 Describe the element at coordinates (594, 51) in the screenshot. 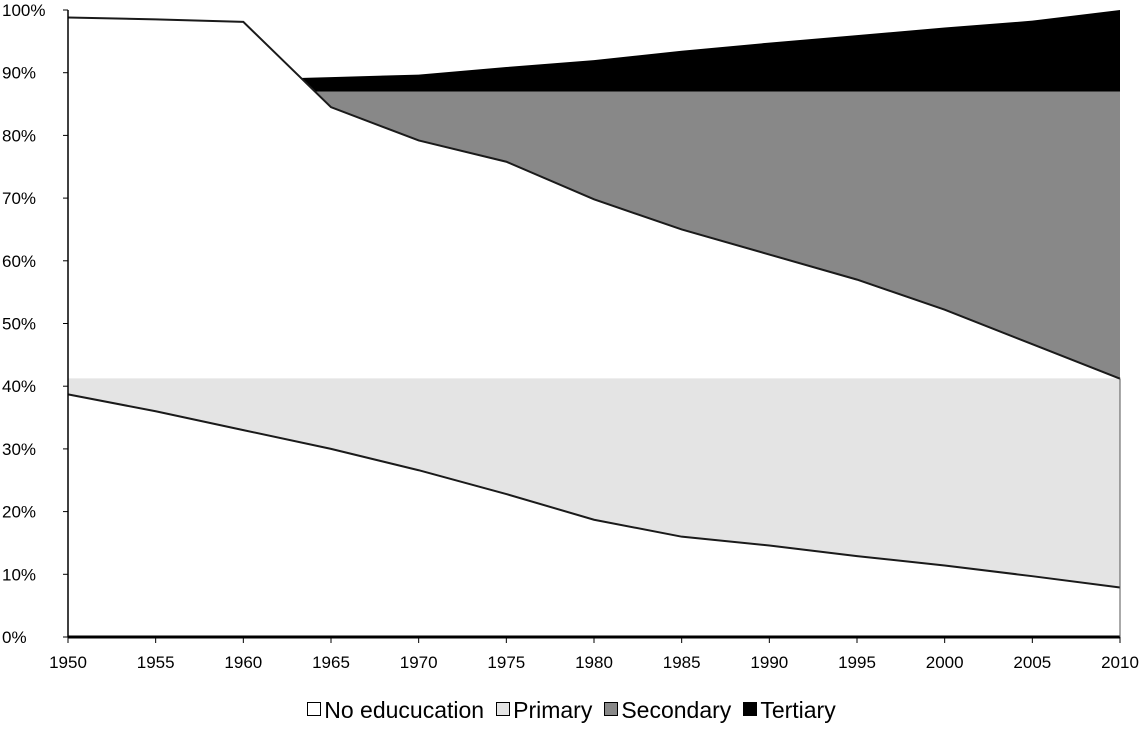

I see `area-tertiary` at that location.